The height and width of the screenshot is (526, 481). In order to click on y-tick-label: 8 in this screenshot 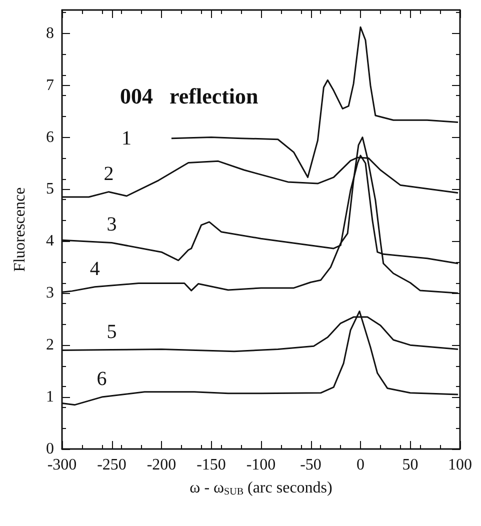, I will do `click(50, 33)`.